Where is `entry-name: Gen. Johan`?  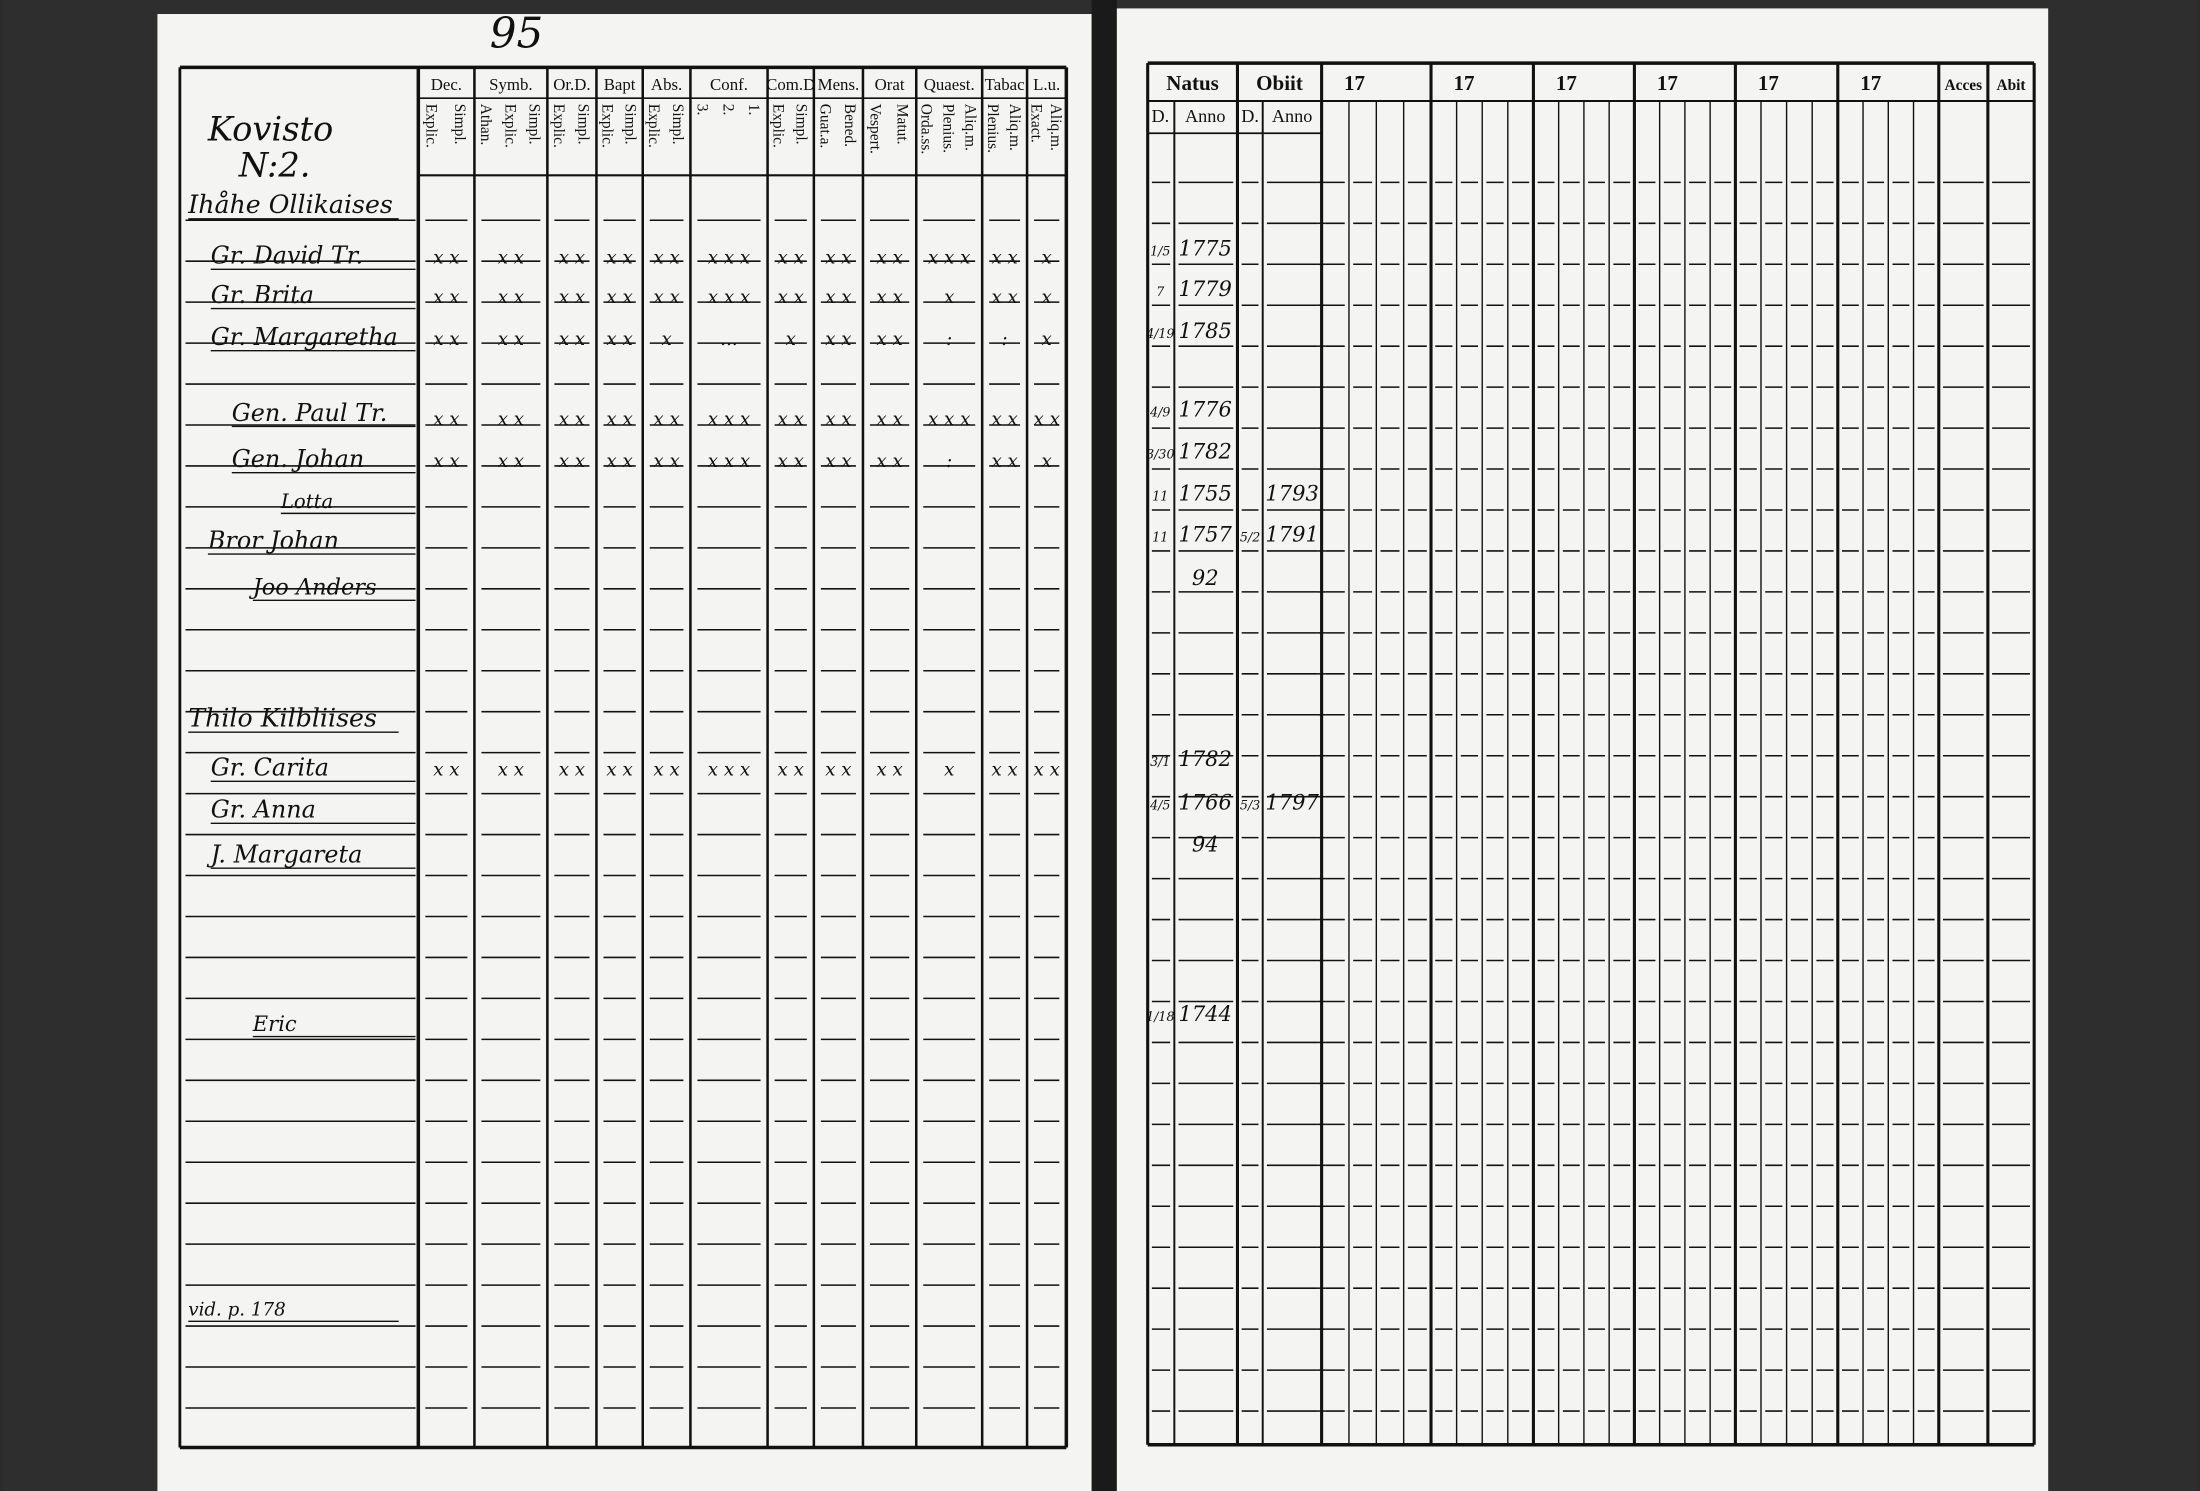
entry-name: Gen. Johan is located at coordinates (298, 459).